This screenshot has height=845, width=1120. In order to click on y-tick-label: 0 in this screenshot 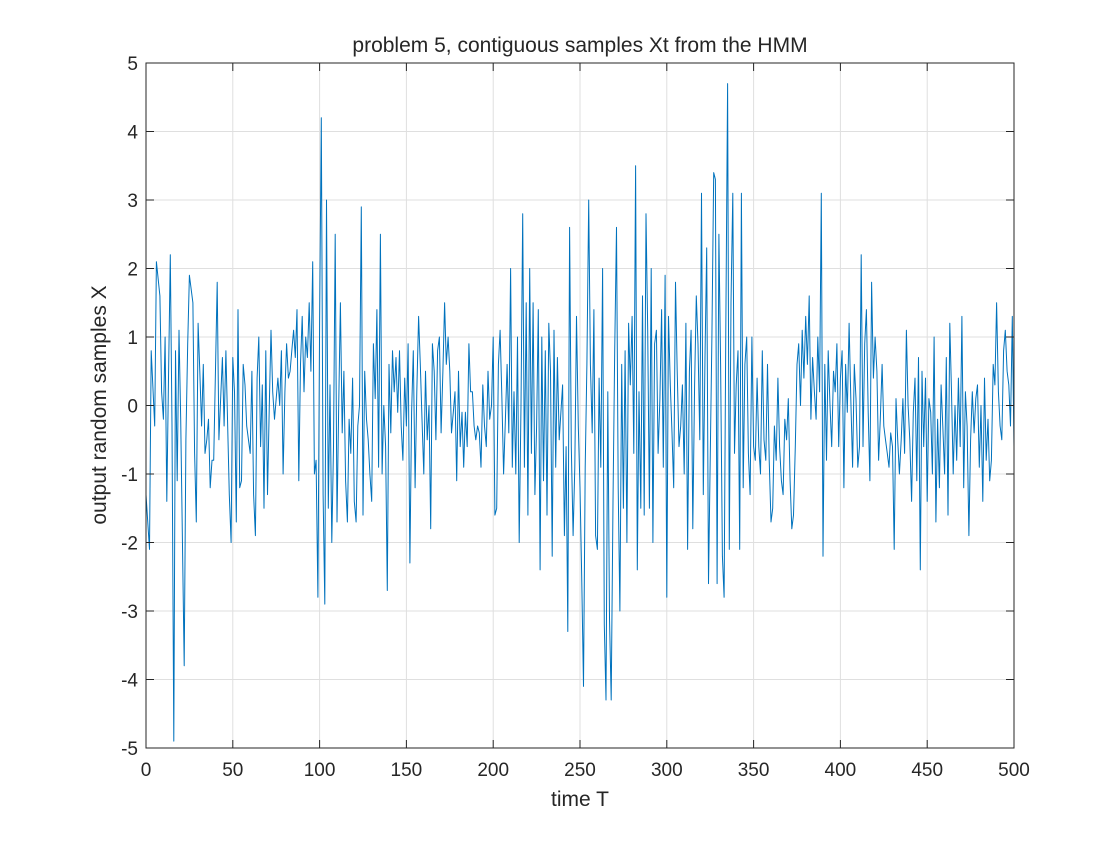, I will do `click(132, 407)`.